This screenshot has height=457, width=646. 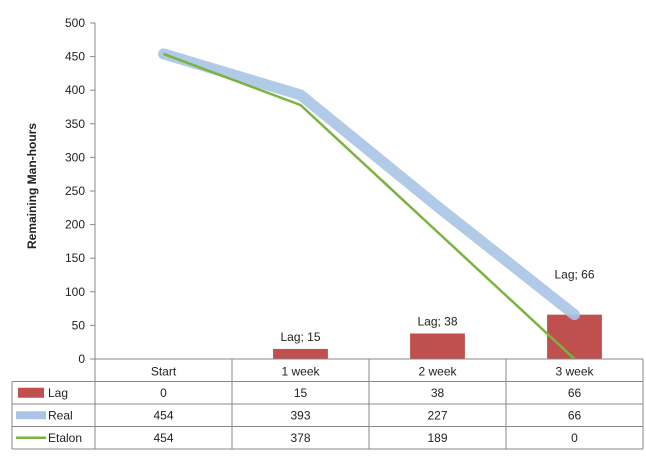 What do you see at coordinates (574, 275) in the screenshot?
I see `lag-data-label: Lag; 66` at bounding box center [574, 275].